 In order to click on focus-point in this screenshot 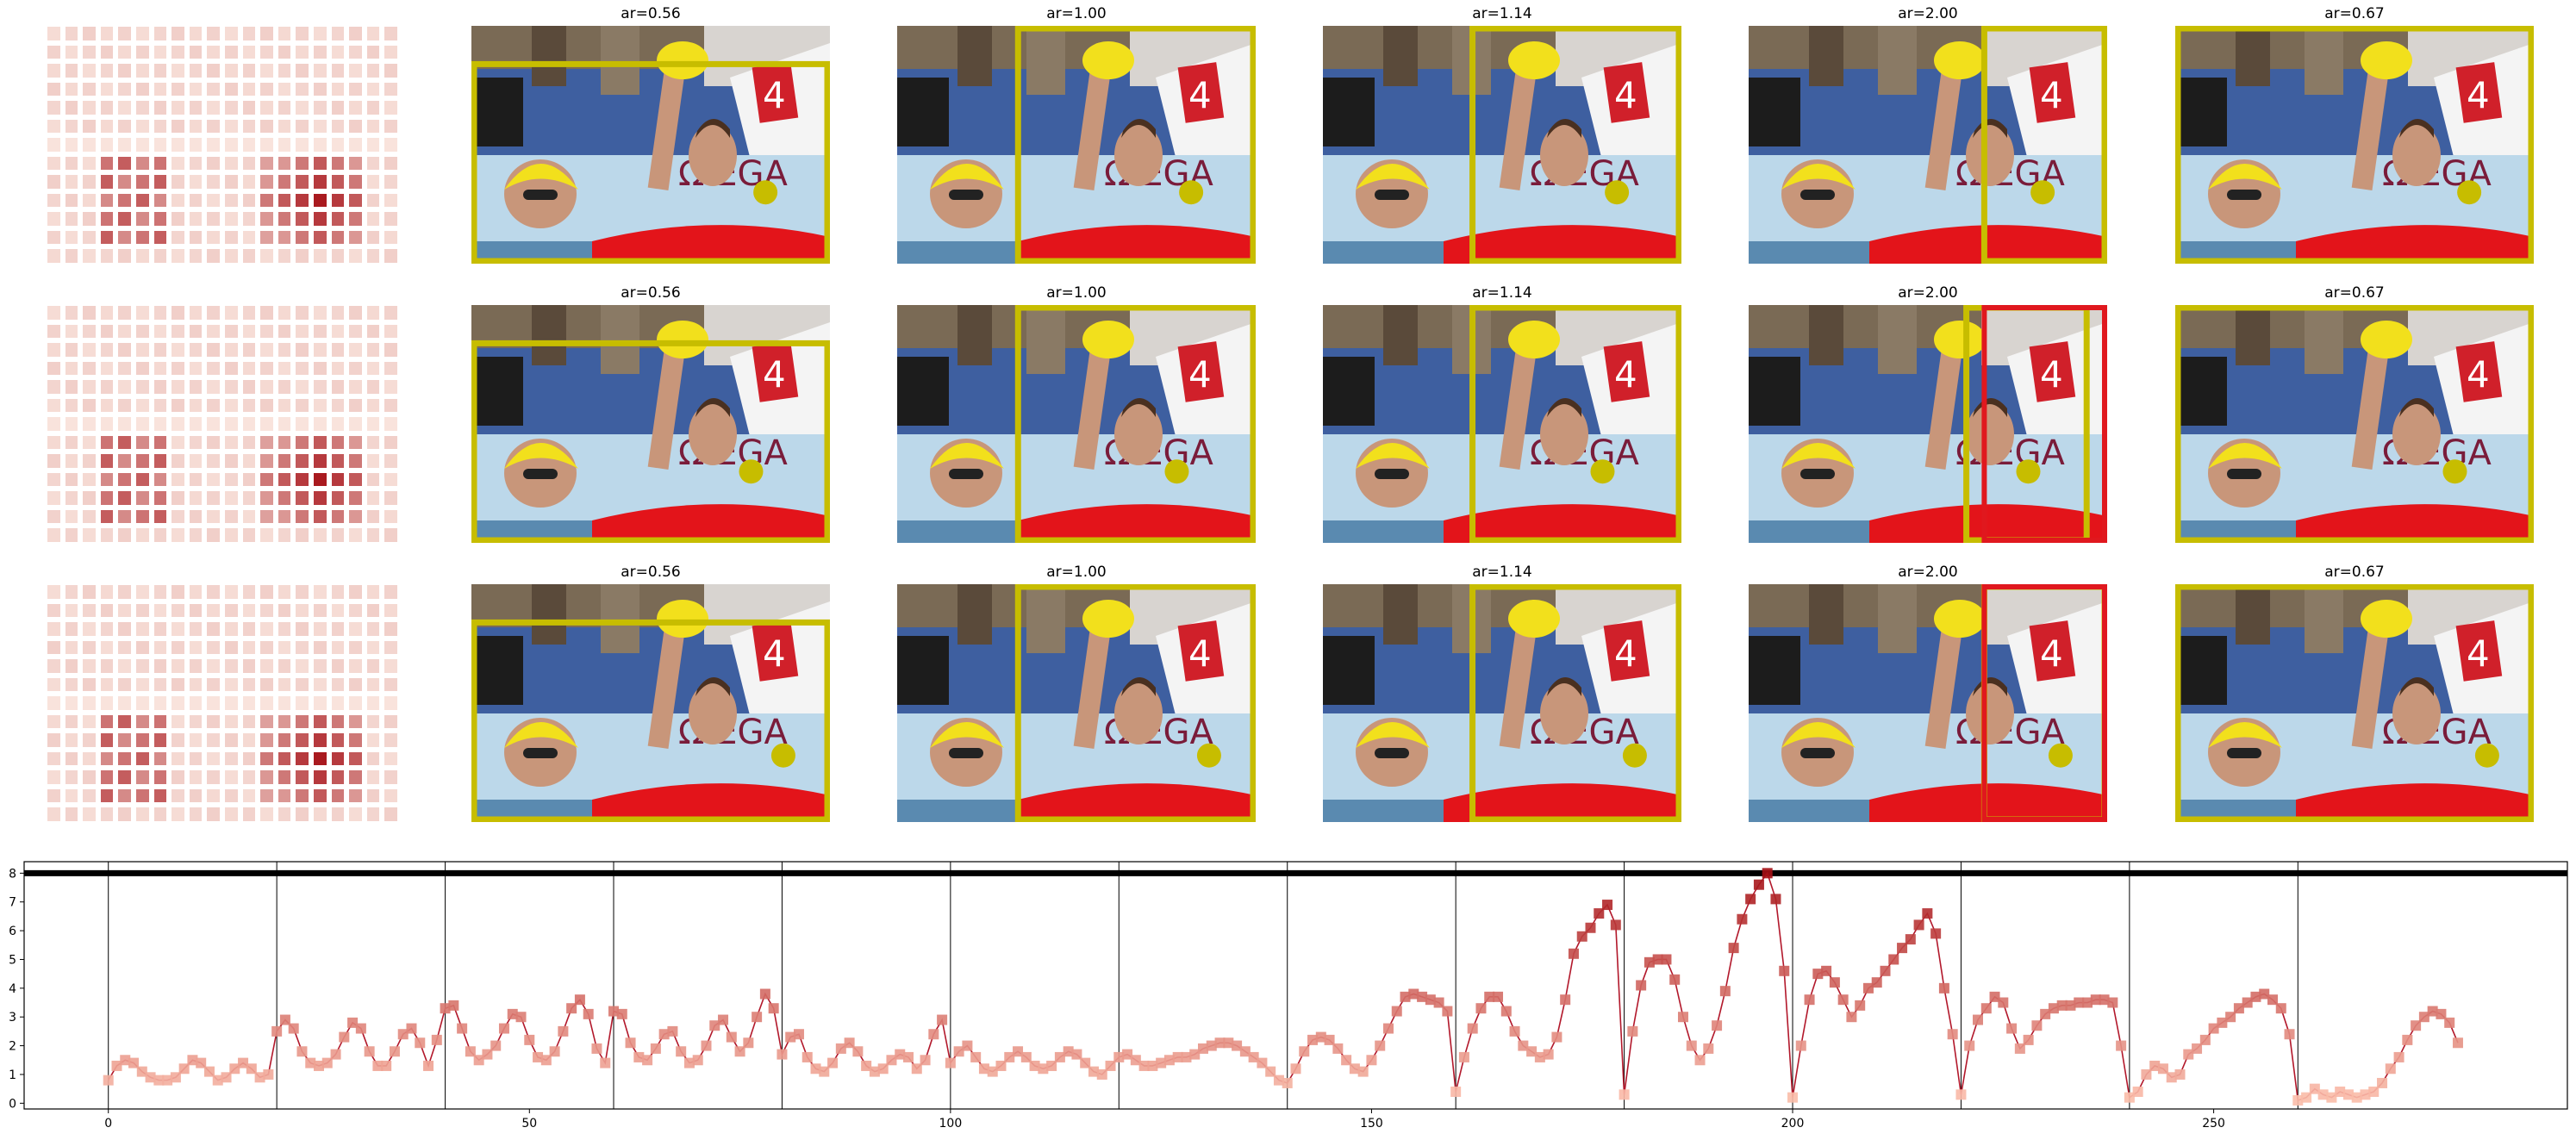, I will do `click(1208, 755)`.